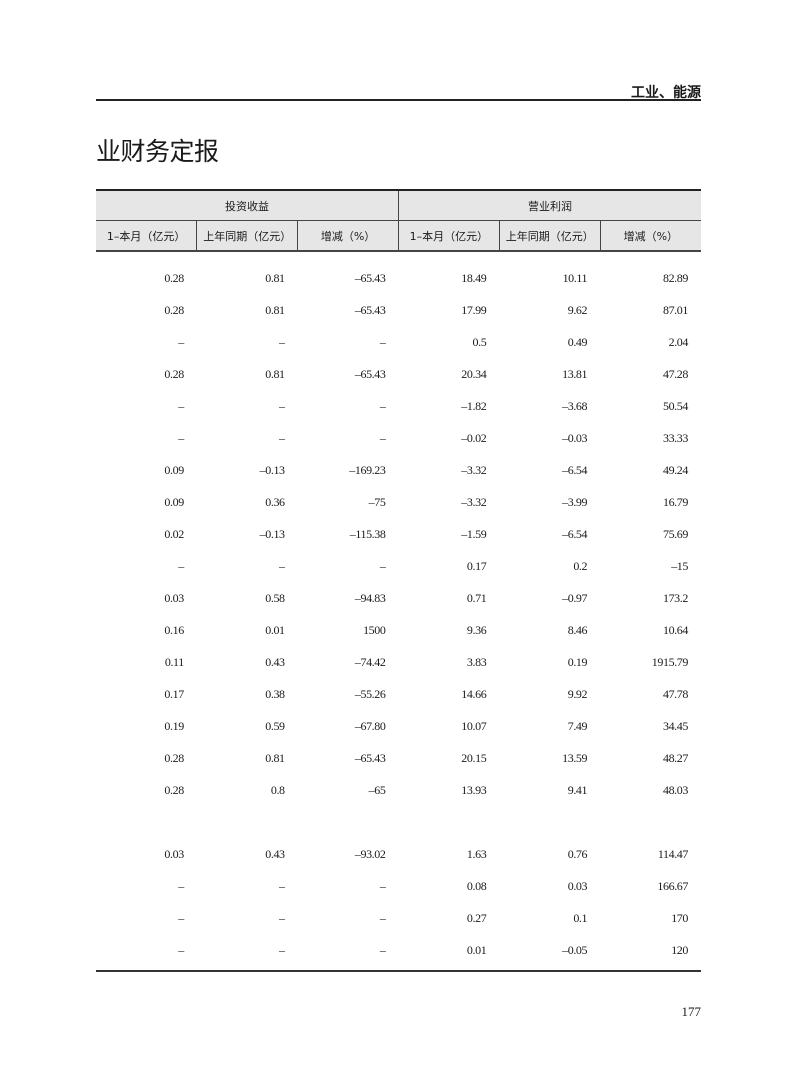 The image size is (793, 1077). Describe the element at coordinates (675, 277) in the screenshot. I see `table-cell: 82.89` at that location.